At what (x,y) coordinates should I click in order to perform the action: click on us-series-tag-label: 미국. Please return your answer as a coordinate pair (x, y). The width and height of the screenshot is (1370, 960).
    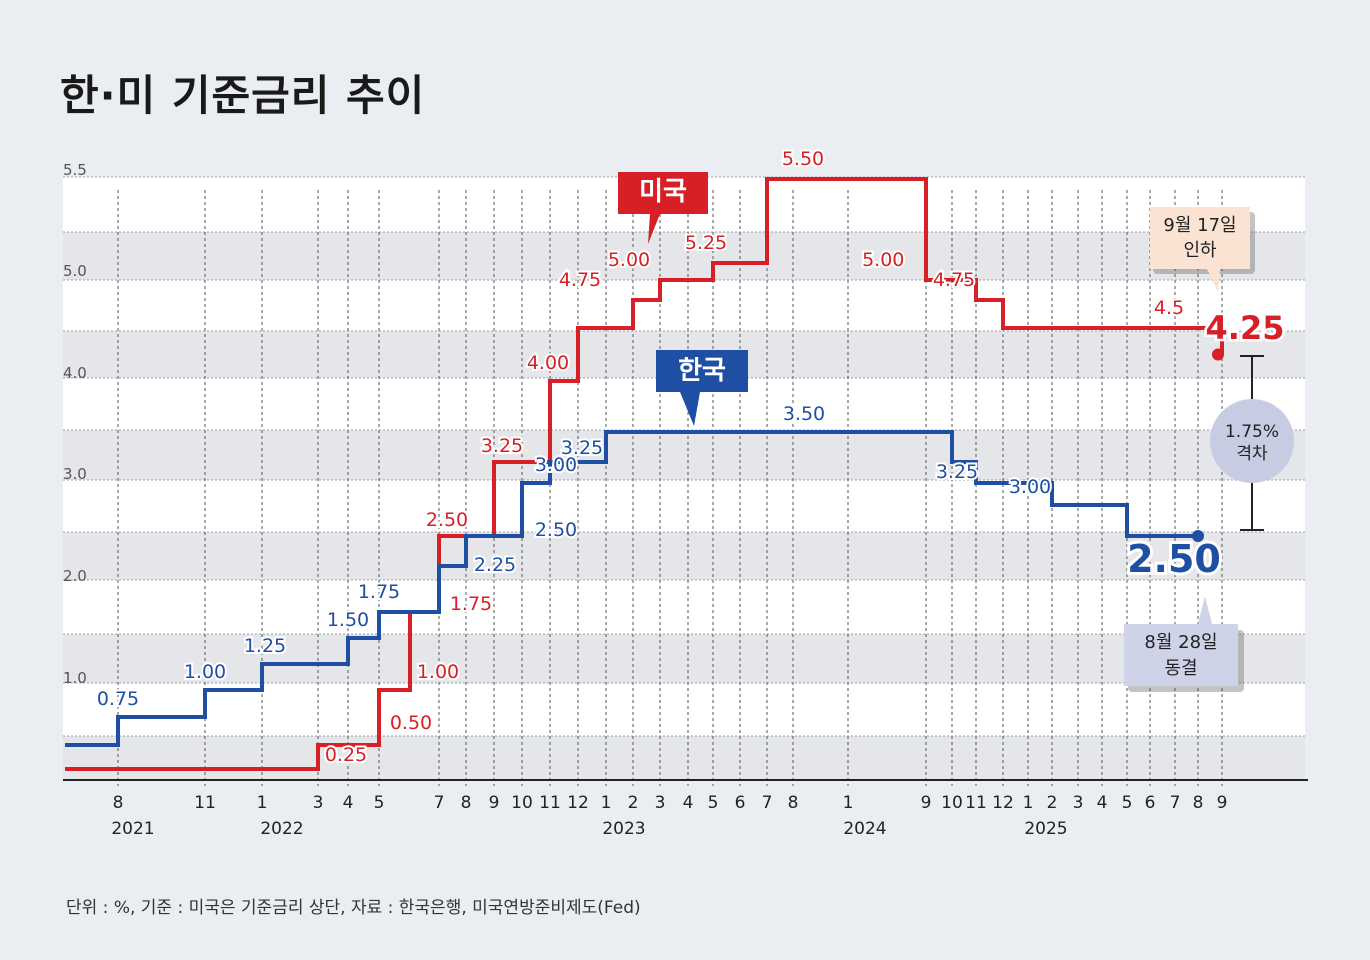
    Looking at the image, I should click on (663, 192).